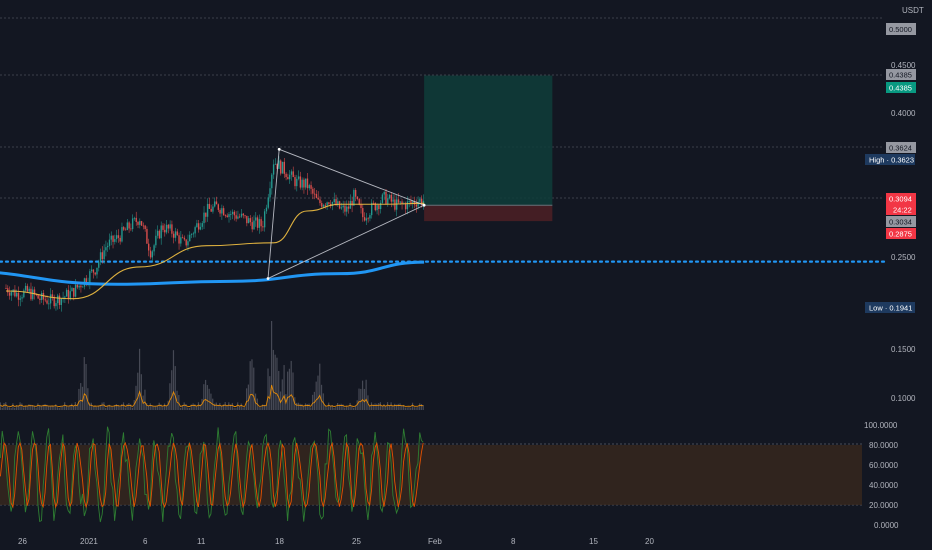 Image resolution: width=932 pixels, height=550 pixels. I want to click on osc-tick-60: 60.0000, so click(883, 465).